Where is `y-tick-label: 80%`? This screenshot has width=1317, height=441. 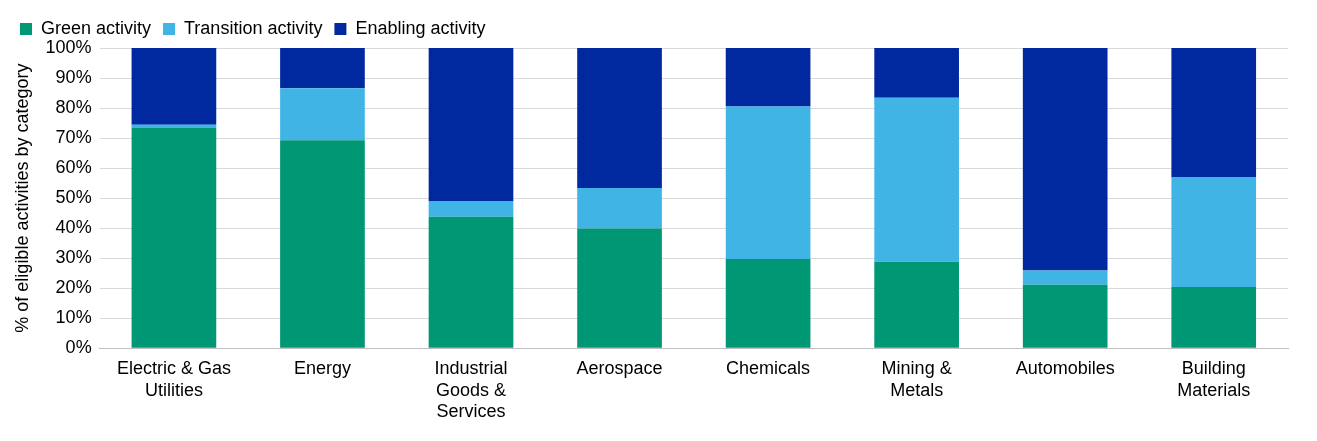 y-tick-label: 80% is located at coordinates (73, 107).